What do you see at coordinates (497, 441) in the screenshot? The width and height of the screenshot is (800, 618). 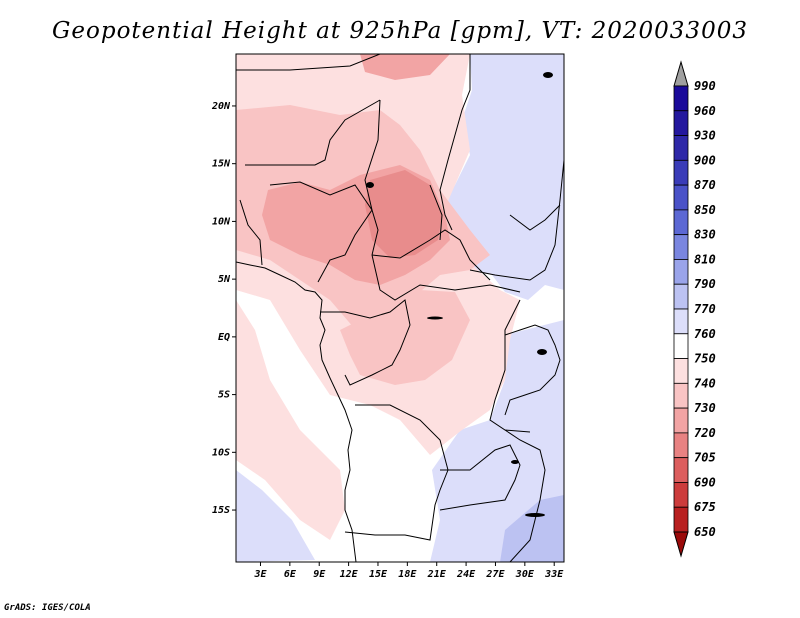 I see `field-blue-east` at bounding box center [497, 441].